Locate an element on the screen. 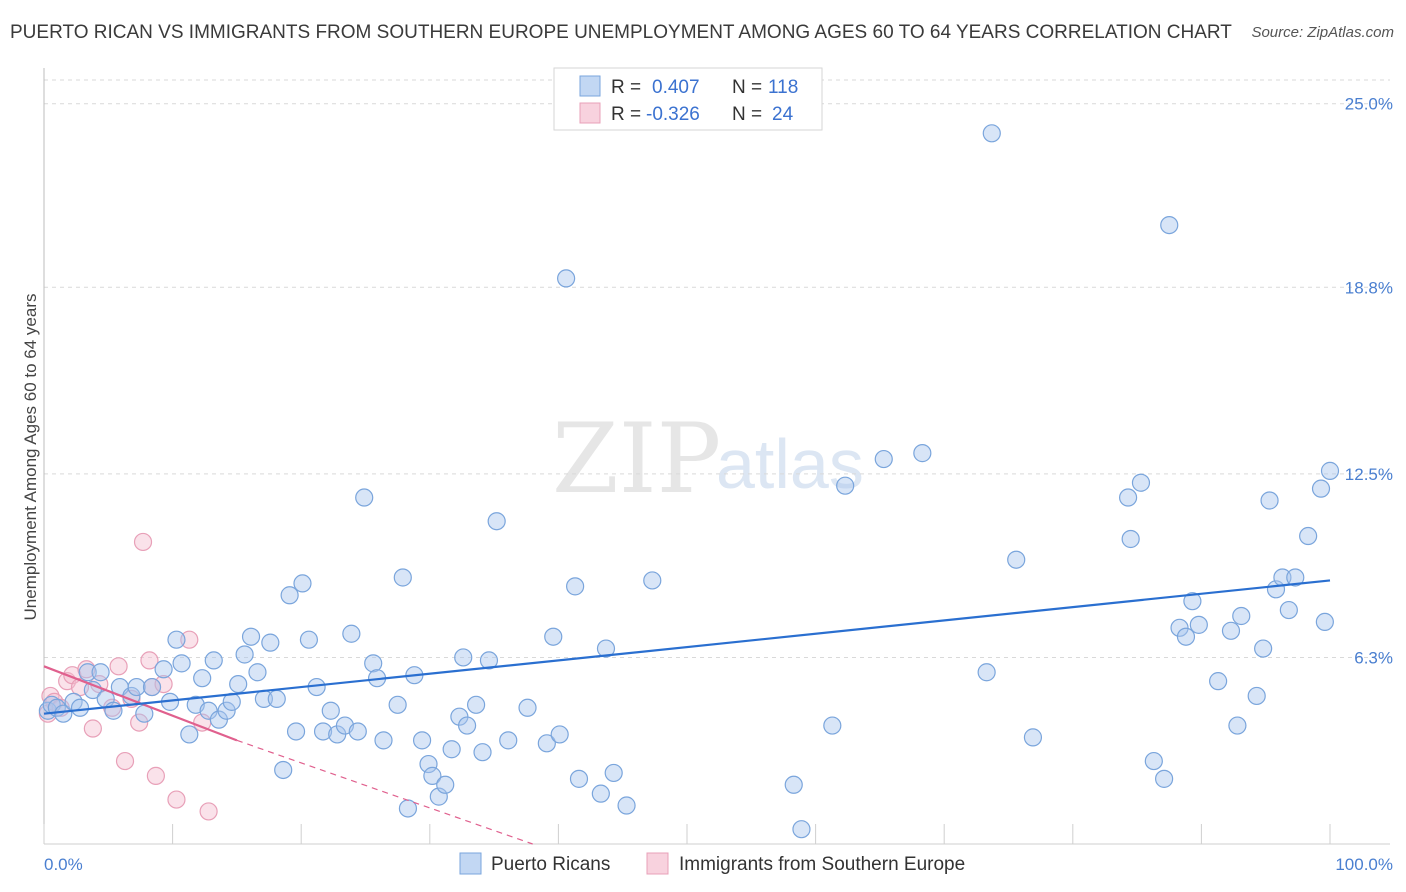 This screenshot has height=892, width=1406. x-tick-label-max: 100.0% is located at coordinates (1364, 864).